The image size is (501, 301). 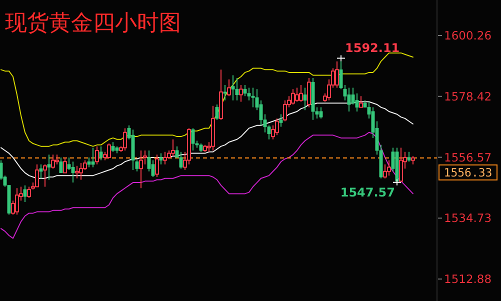 I want to click on y-tick-label: 1534.73, so click(x=468, y=218).